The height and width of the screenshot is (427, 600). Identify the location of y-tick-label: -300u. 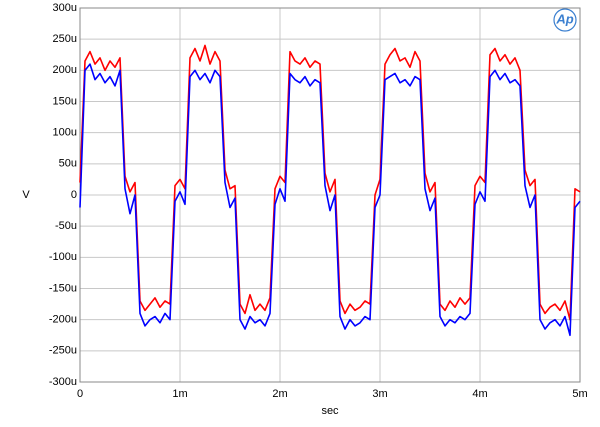
(63, 382).